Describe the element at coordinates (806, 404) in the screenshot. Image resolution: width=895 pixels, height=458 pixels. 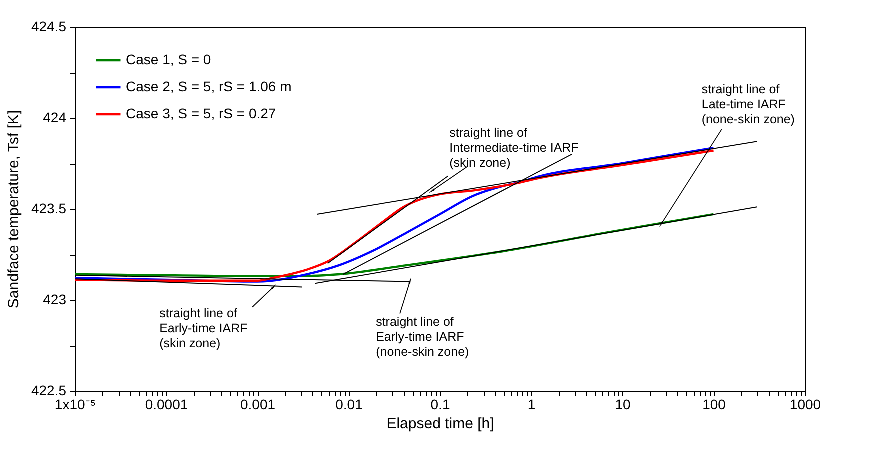
I see `x-tick-label: 1000` at that location.